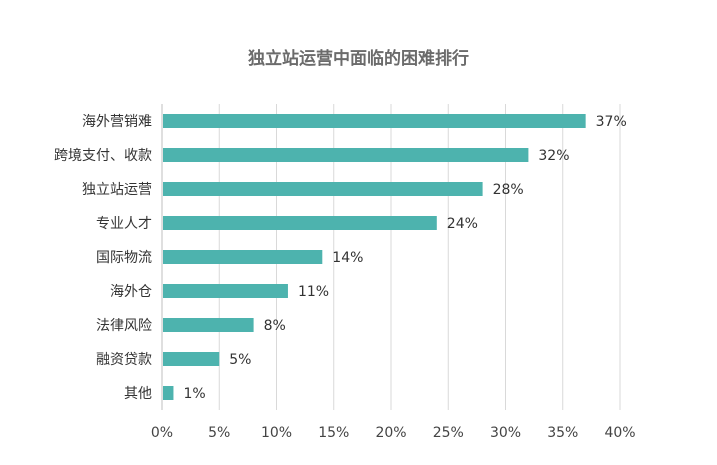  I want to click on category-label: 专业人才, so click(124, 224).